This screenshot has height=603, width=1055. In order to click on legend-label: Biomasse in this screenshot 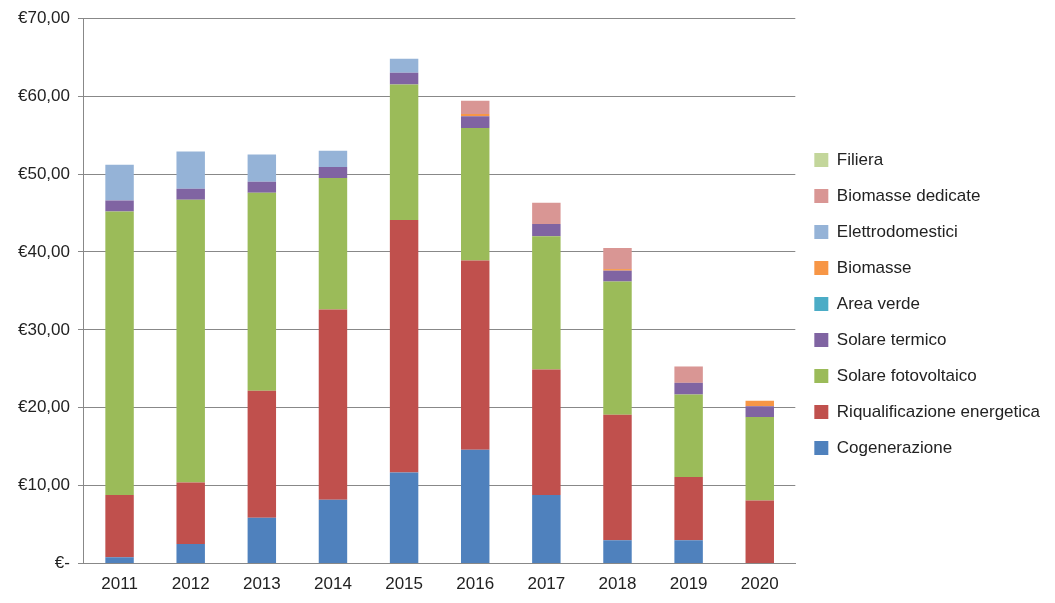, I will do `click(874, 267)`.